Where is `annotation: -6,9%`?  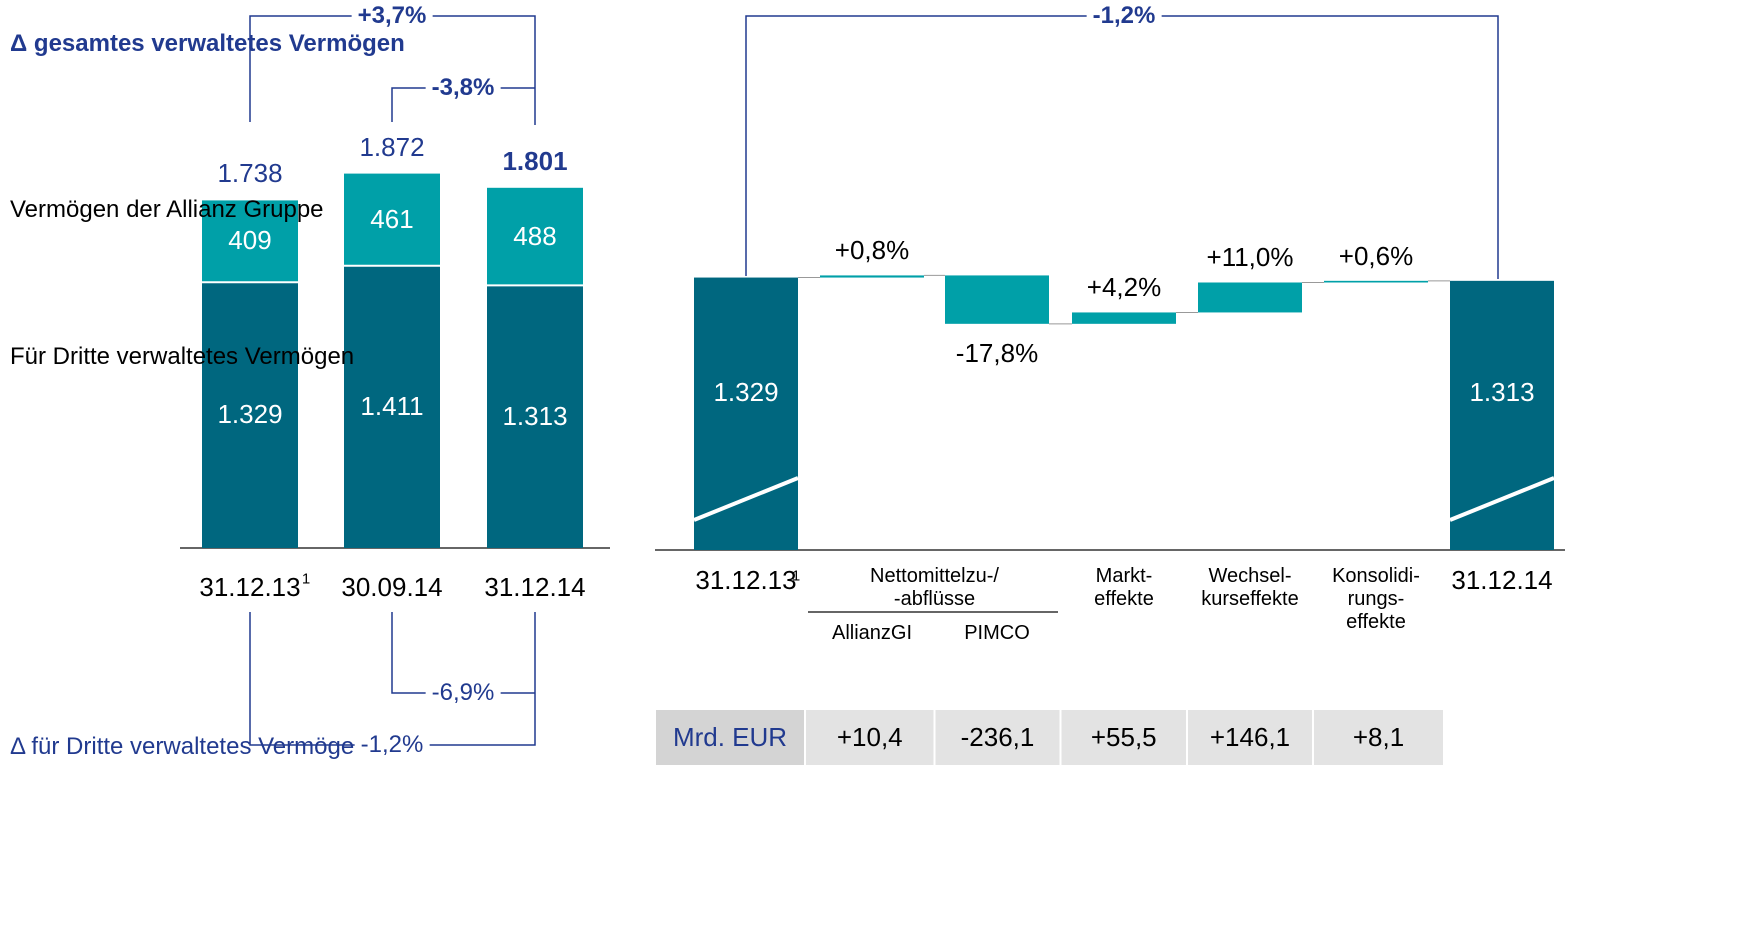 annotation: -6,9% is located at coordinates (463, 693).